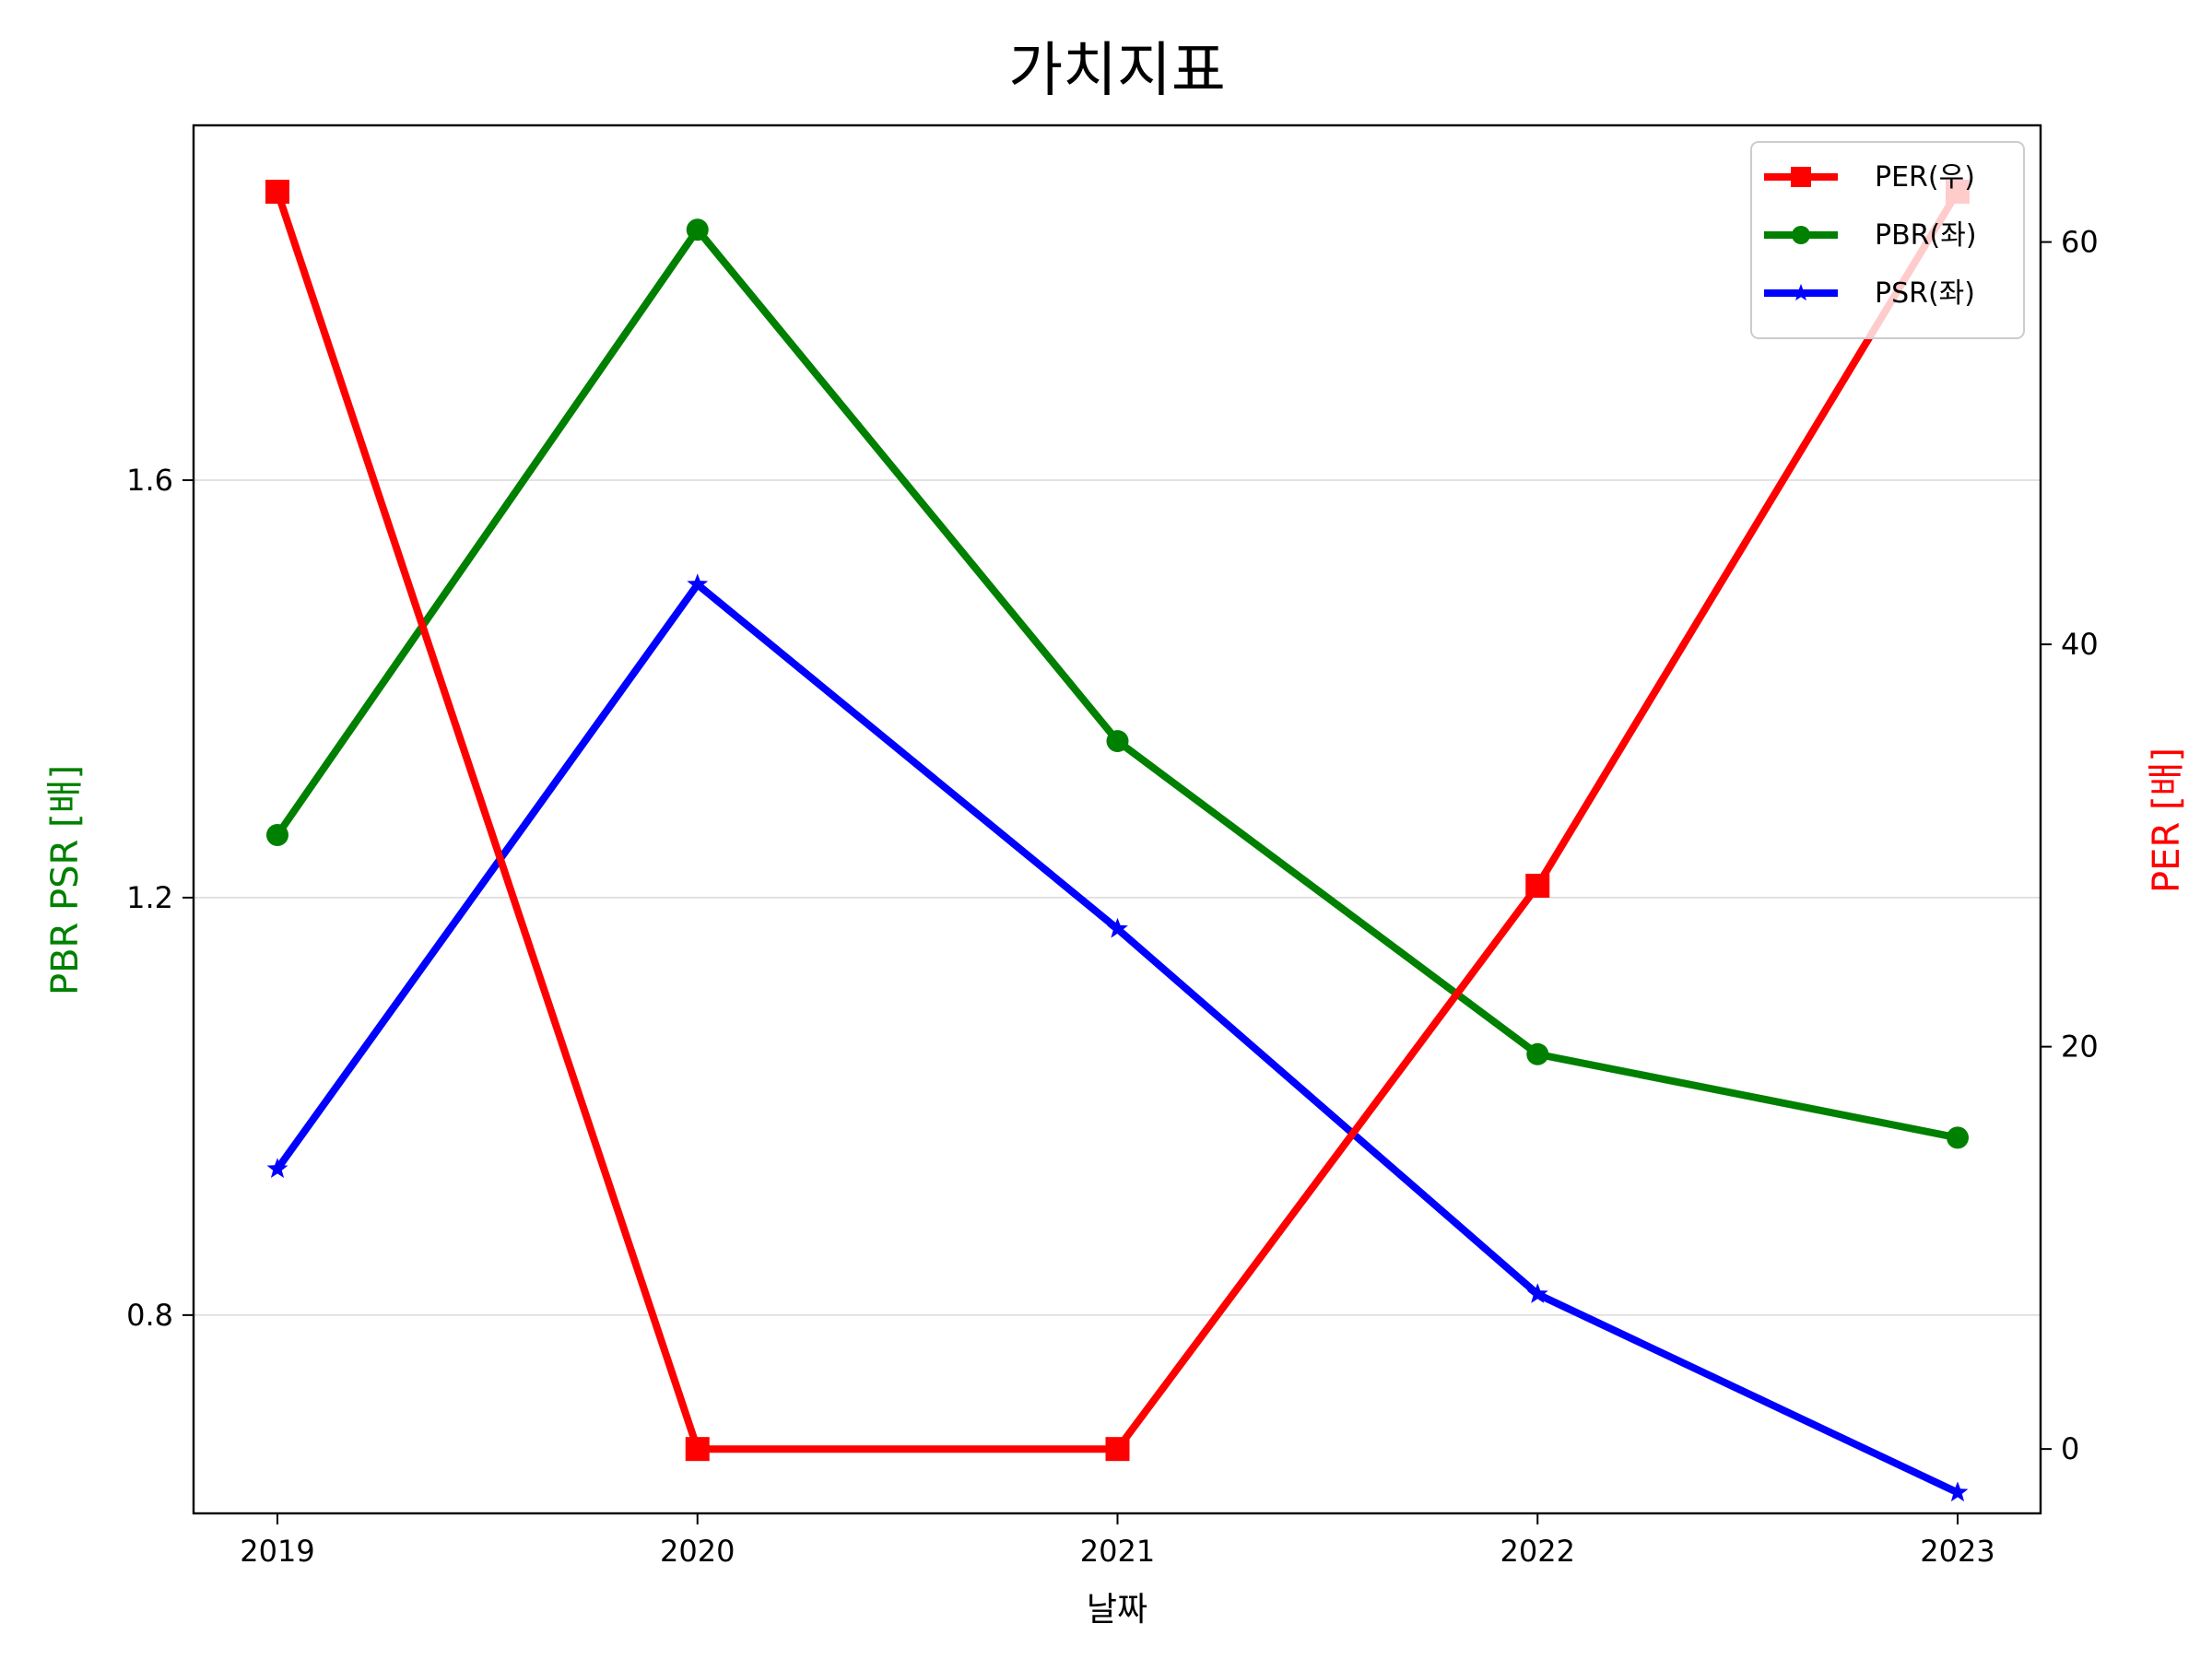  What do you see at coordinates (149, 897) in the screenshot?
I see `y-left-tick-label: 1.2` at bounding box center [149, 897].